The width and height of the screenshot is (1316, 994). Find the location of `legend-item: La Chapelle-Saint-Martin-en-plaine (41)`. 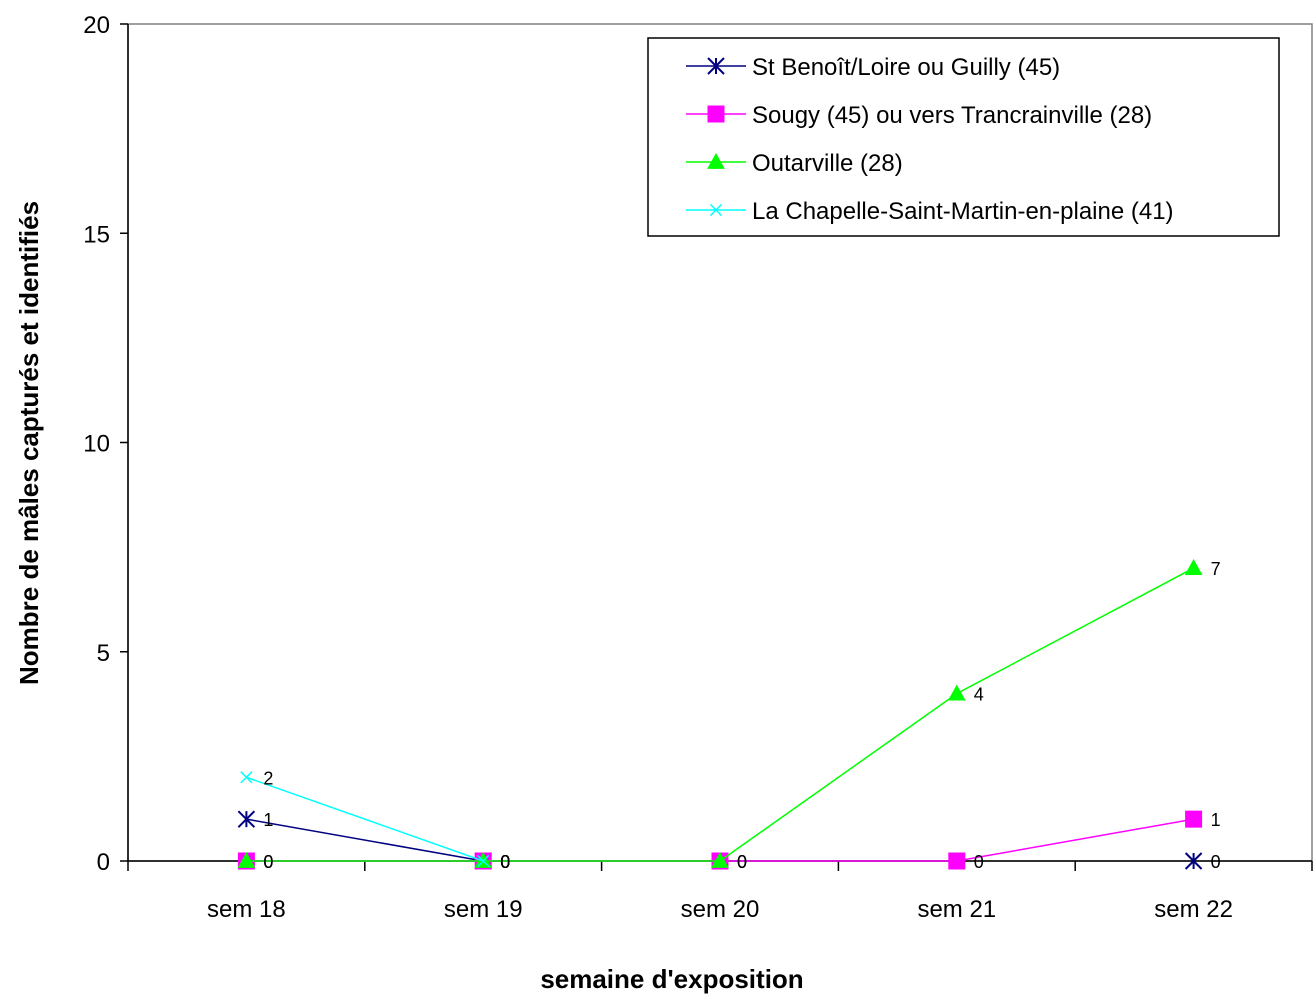

legend-item: La Chapelle-Saint-Martin-en-plaine (41) is located at coordinates (930, 211).